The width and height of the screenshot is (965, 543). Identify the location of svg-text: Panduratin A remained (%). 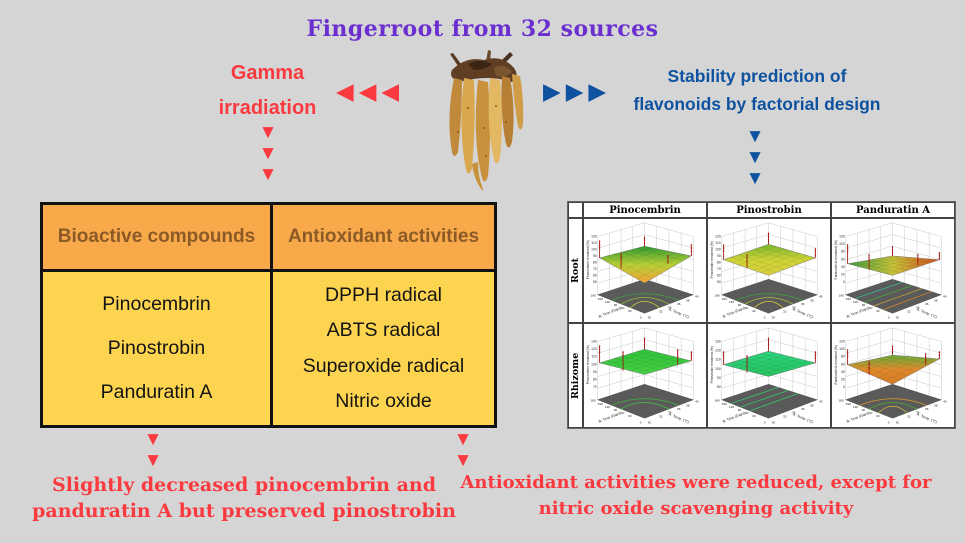
(836, 259).